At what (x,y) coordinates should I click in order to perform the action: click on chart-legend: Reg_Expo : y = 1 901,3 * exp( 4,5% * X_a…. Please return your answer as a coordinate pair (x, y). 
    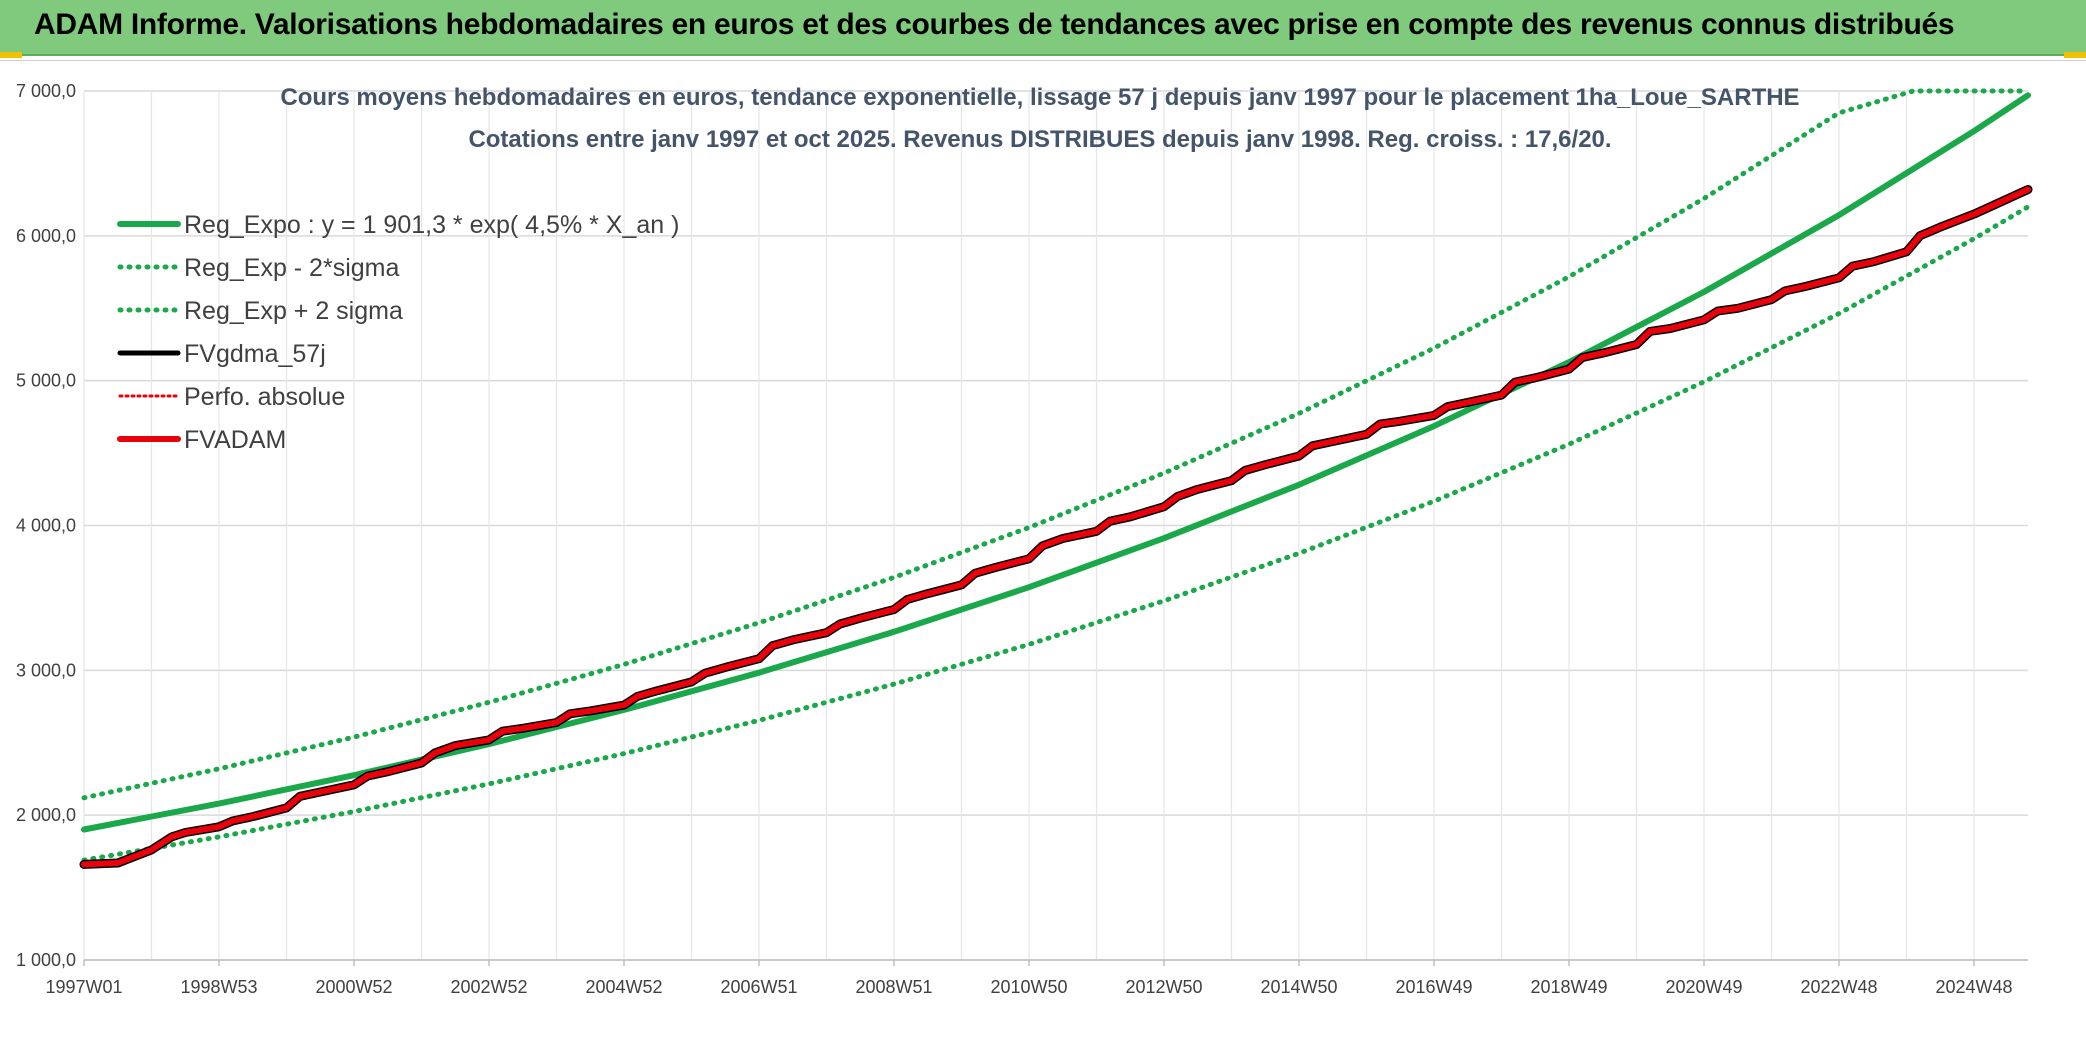
    Looking at the image, I should click on (398, 332).